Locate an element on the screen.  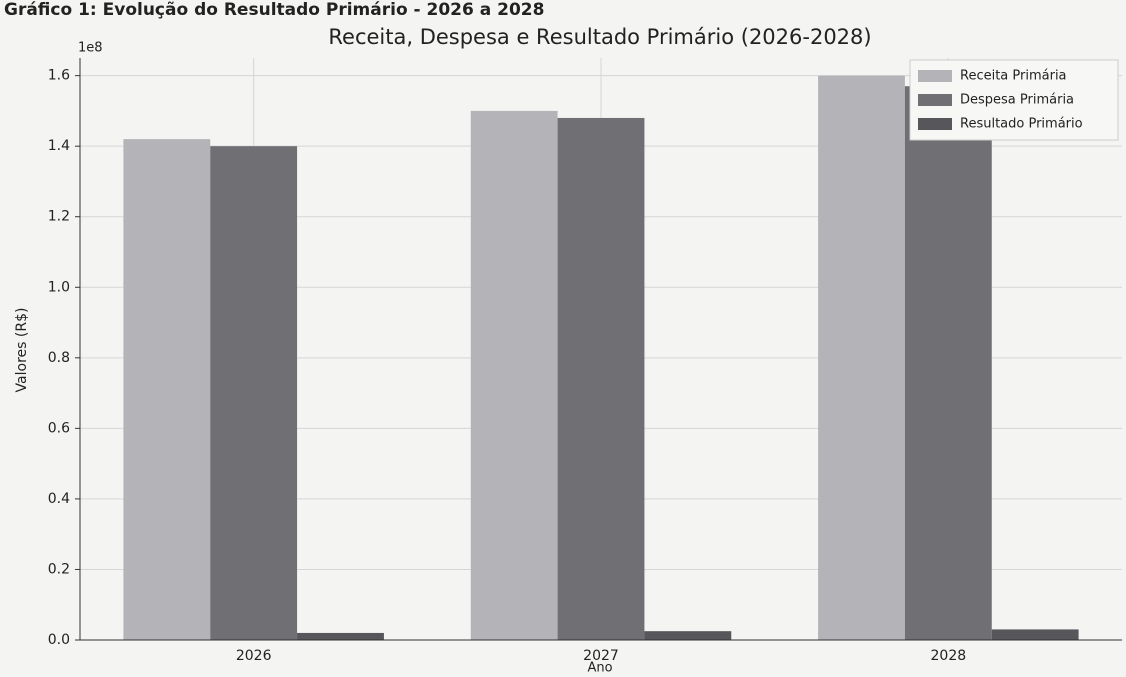
legend-label: Resultado Primário is located at coordinates (1021, 124).